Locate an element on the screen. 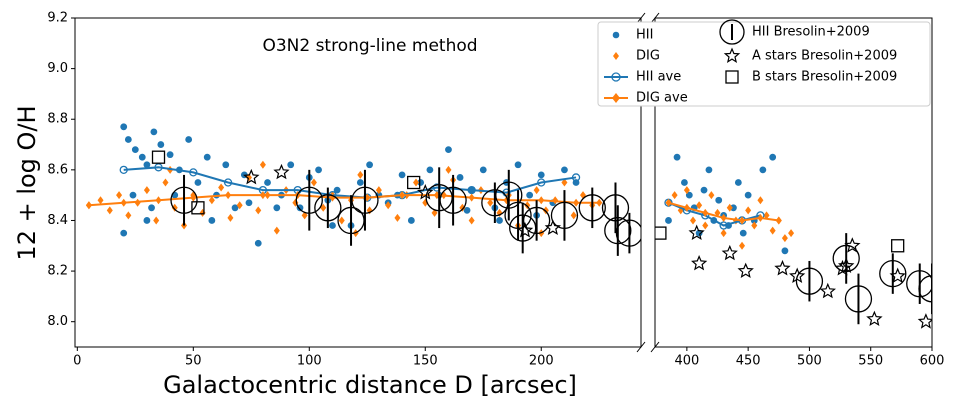  y-tick-label: 8.0 is located at coordinates (57, 321).